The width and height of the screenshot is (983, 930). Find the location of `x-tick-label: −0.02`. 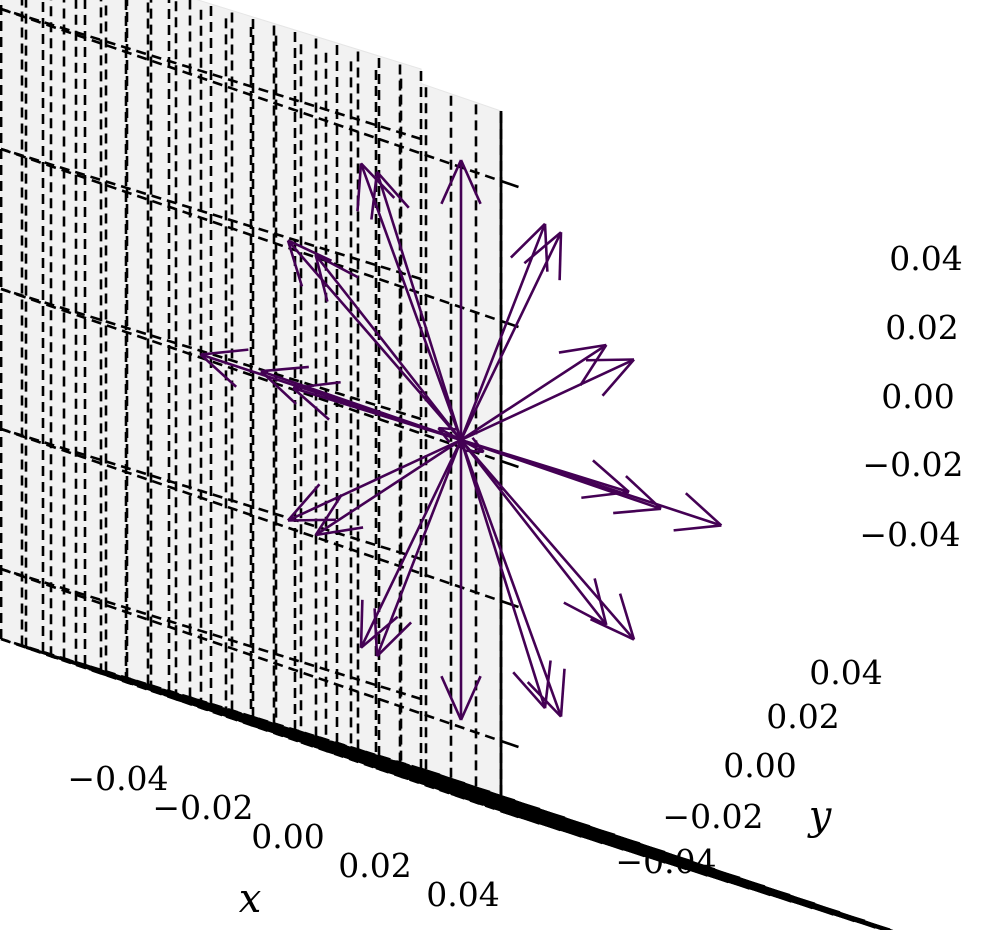

x-tick-label: −0.02 is located at coordinates (202, 807).